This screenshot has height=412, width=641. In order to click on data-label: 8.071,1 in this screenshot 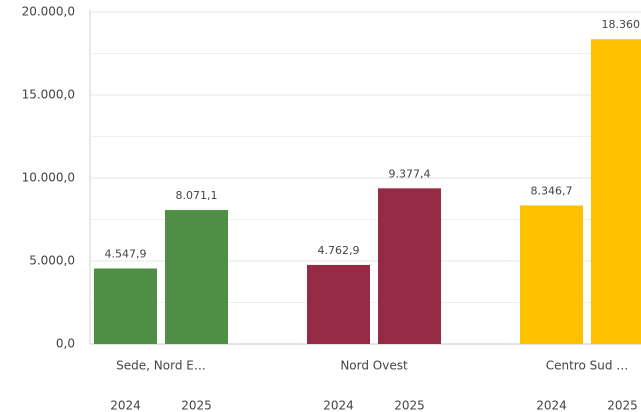, I will do `click(197, 195)`.